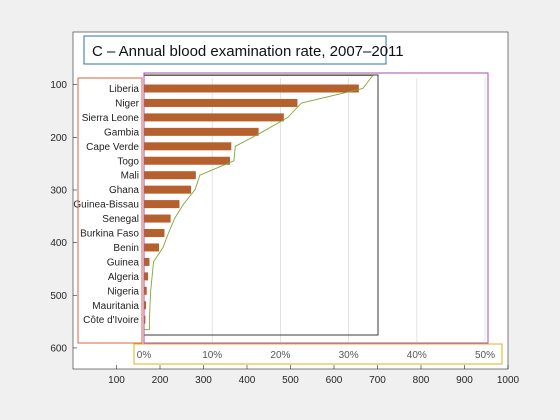 Image resolution: width=560 pixels, height=420 pixels. I want to click on y-tick-label: 600, so click(58, 348).